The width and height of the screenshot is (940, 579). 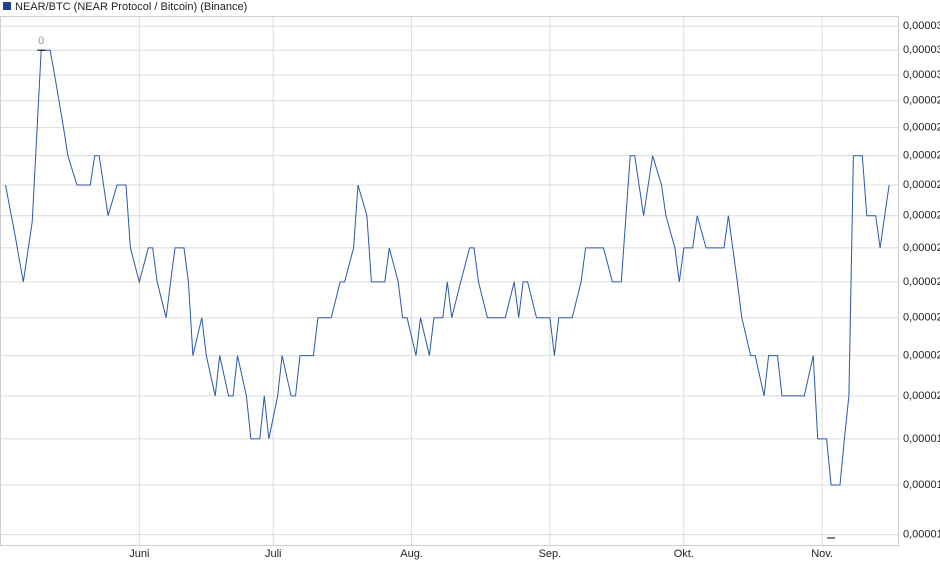 I want to click on x-tick-label: Juli, so click(x=273, y=554).